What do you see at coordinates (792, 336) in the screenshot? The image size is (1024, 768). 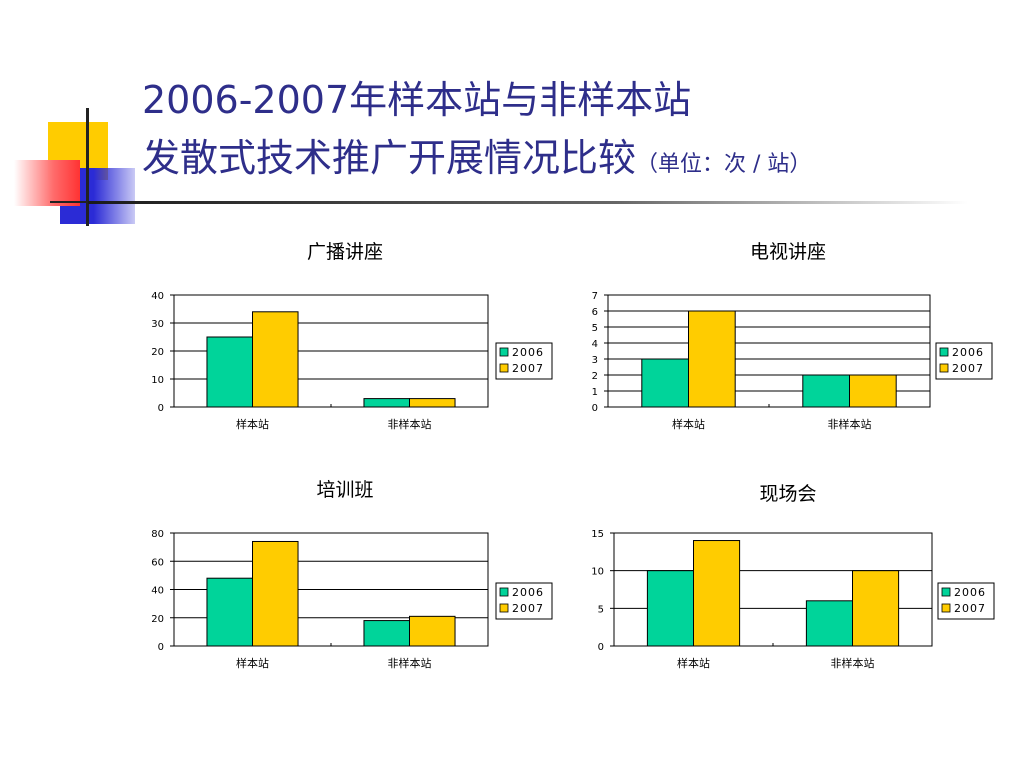 I see `chart-svg: 电视讲座 0 1 2 3 4 5 6 7 样本站 非样本站 2006 2007` at bounding box center [792, 336].